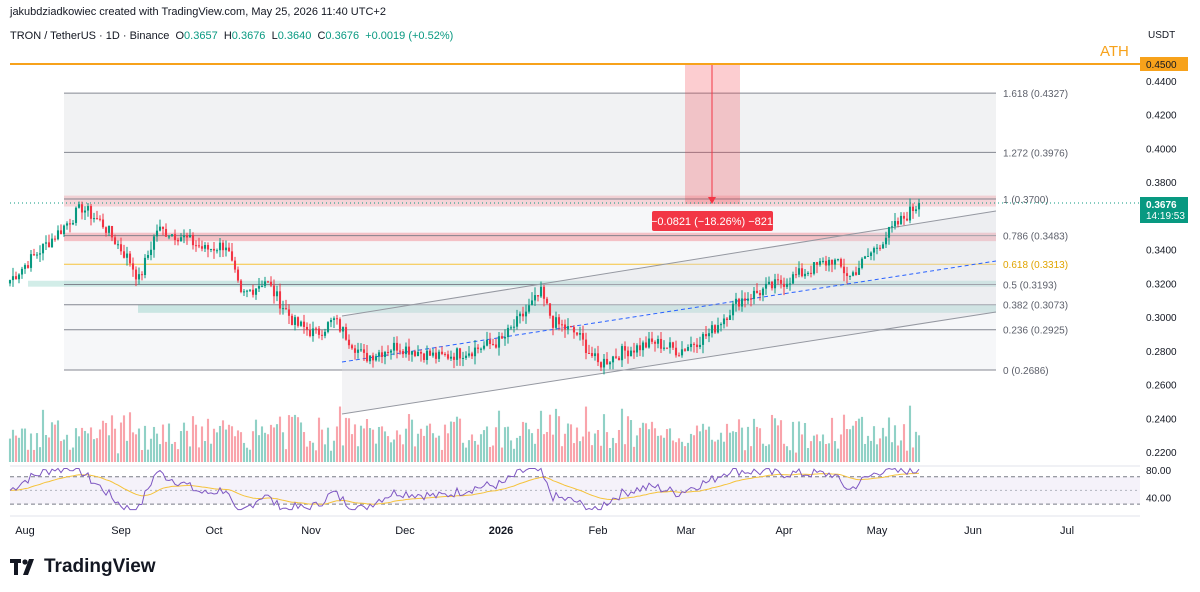  I want to click on last-price-text: 0.3676, so click(1161, 205).